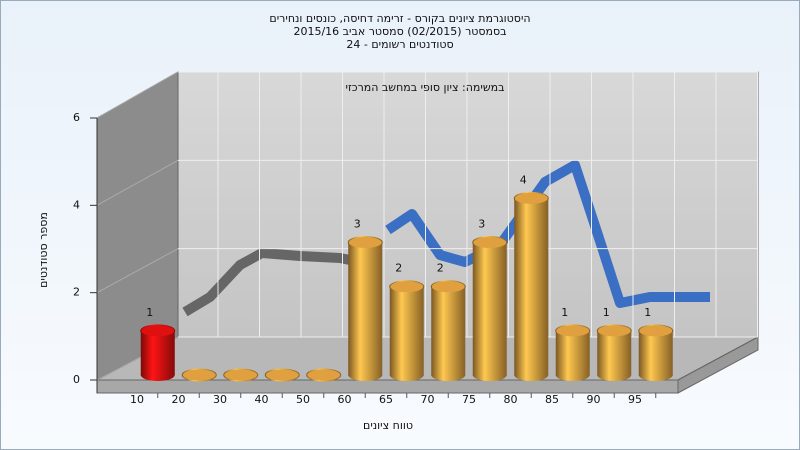 The height and width of the screenshot is (450, 800). I want to click on x-tick-label: 90, so click(594, 399).